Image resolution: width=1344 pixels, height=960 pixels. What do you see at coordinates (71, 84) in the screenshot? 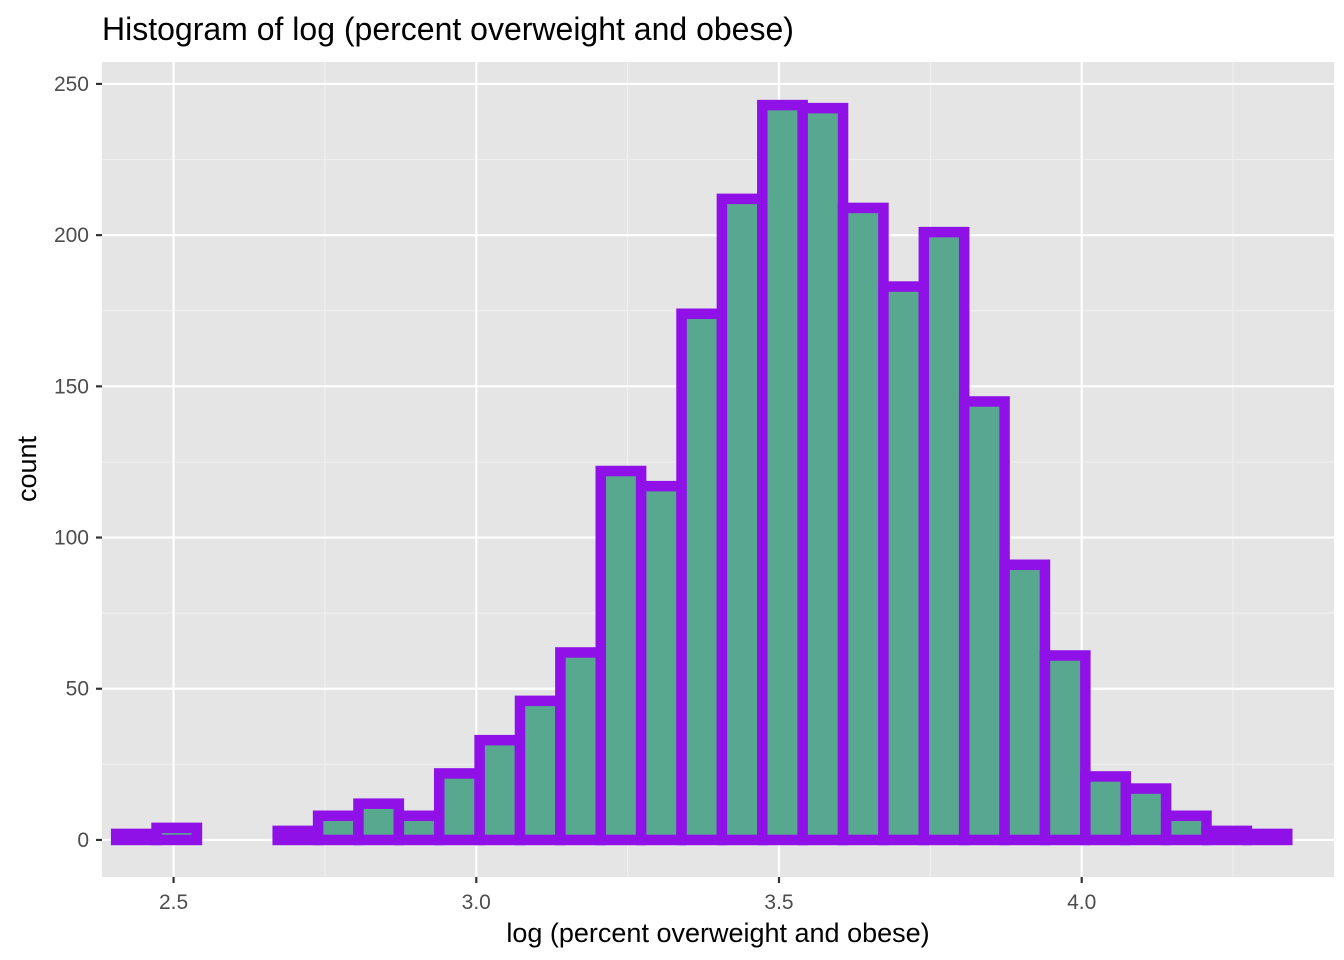
I see `y-tick-label: 250` at bounding box center [71, 84].